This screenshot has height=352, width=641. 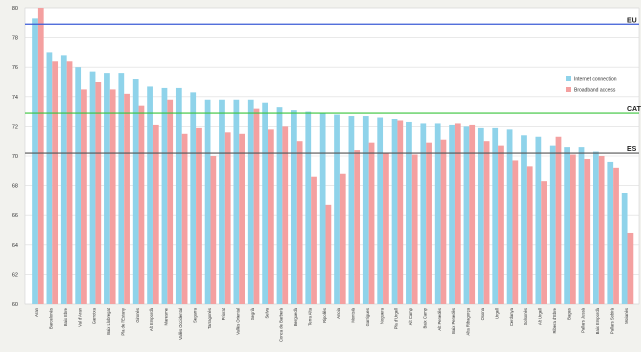 I want to click on category-label: Terra Alta, so click(x=309, y=316).